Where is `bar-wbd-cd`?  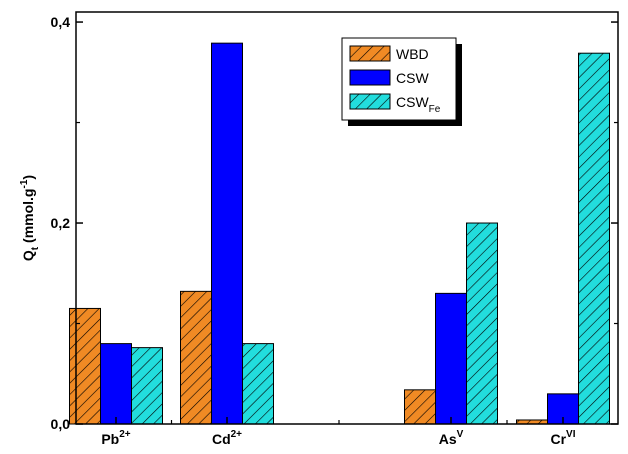
bar-wbd-cd is located at coordinates (196, 357).